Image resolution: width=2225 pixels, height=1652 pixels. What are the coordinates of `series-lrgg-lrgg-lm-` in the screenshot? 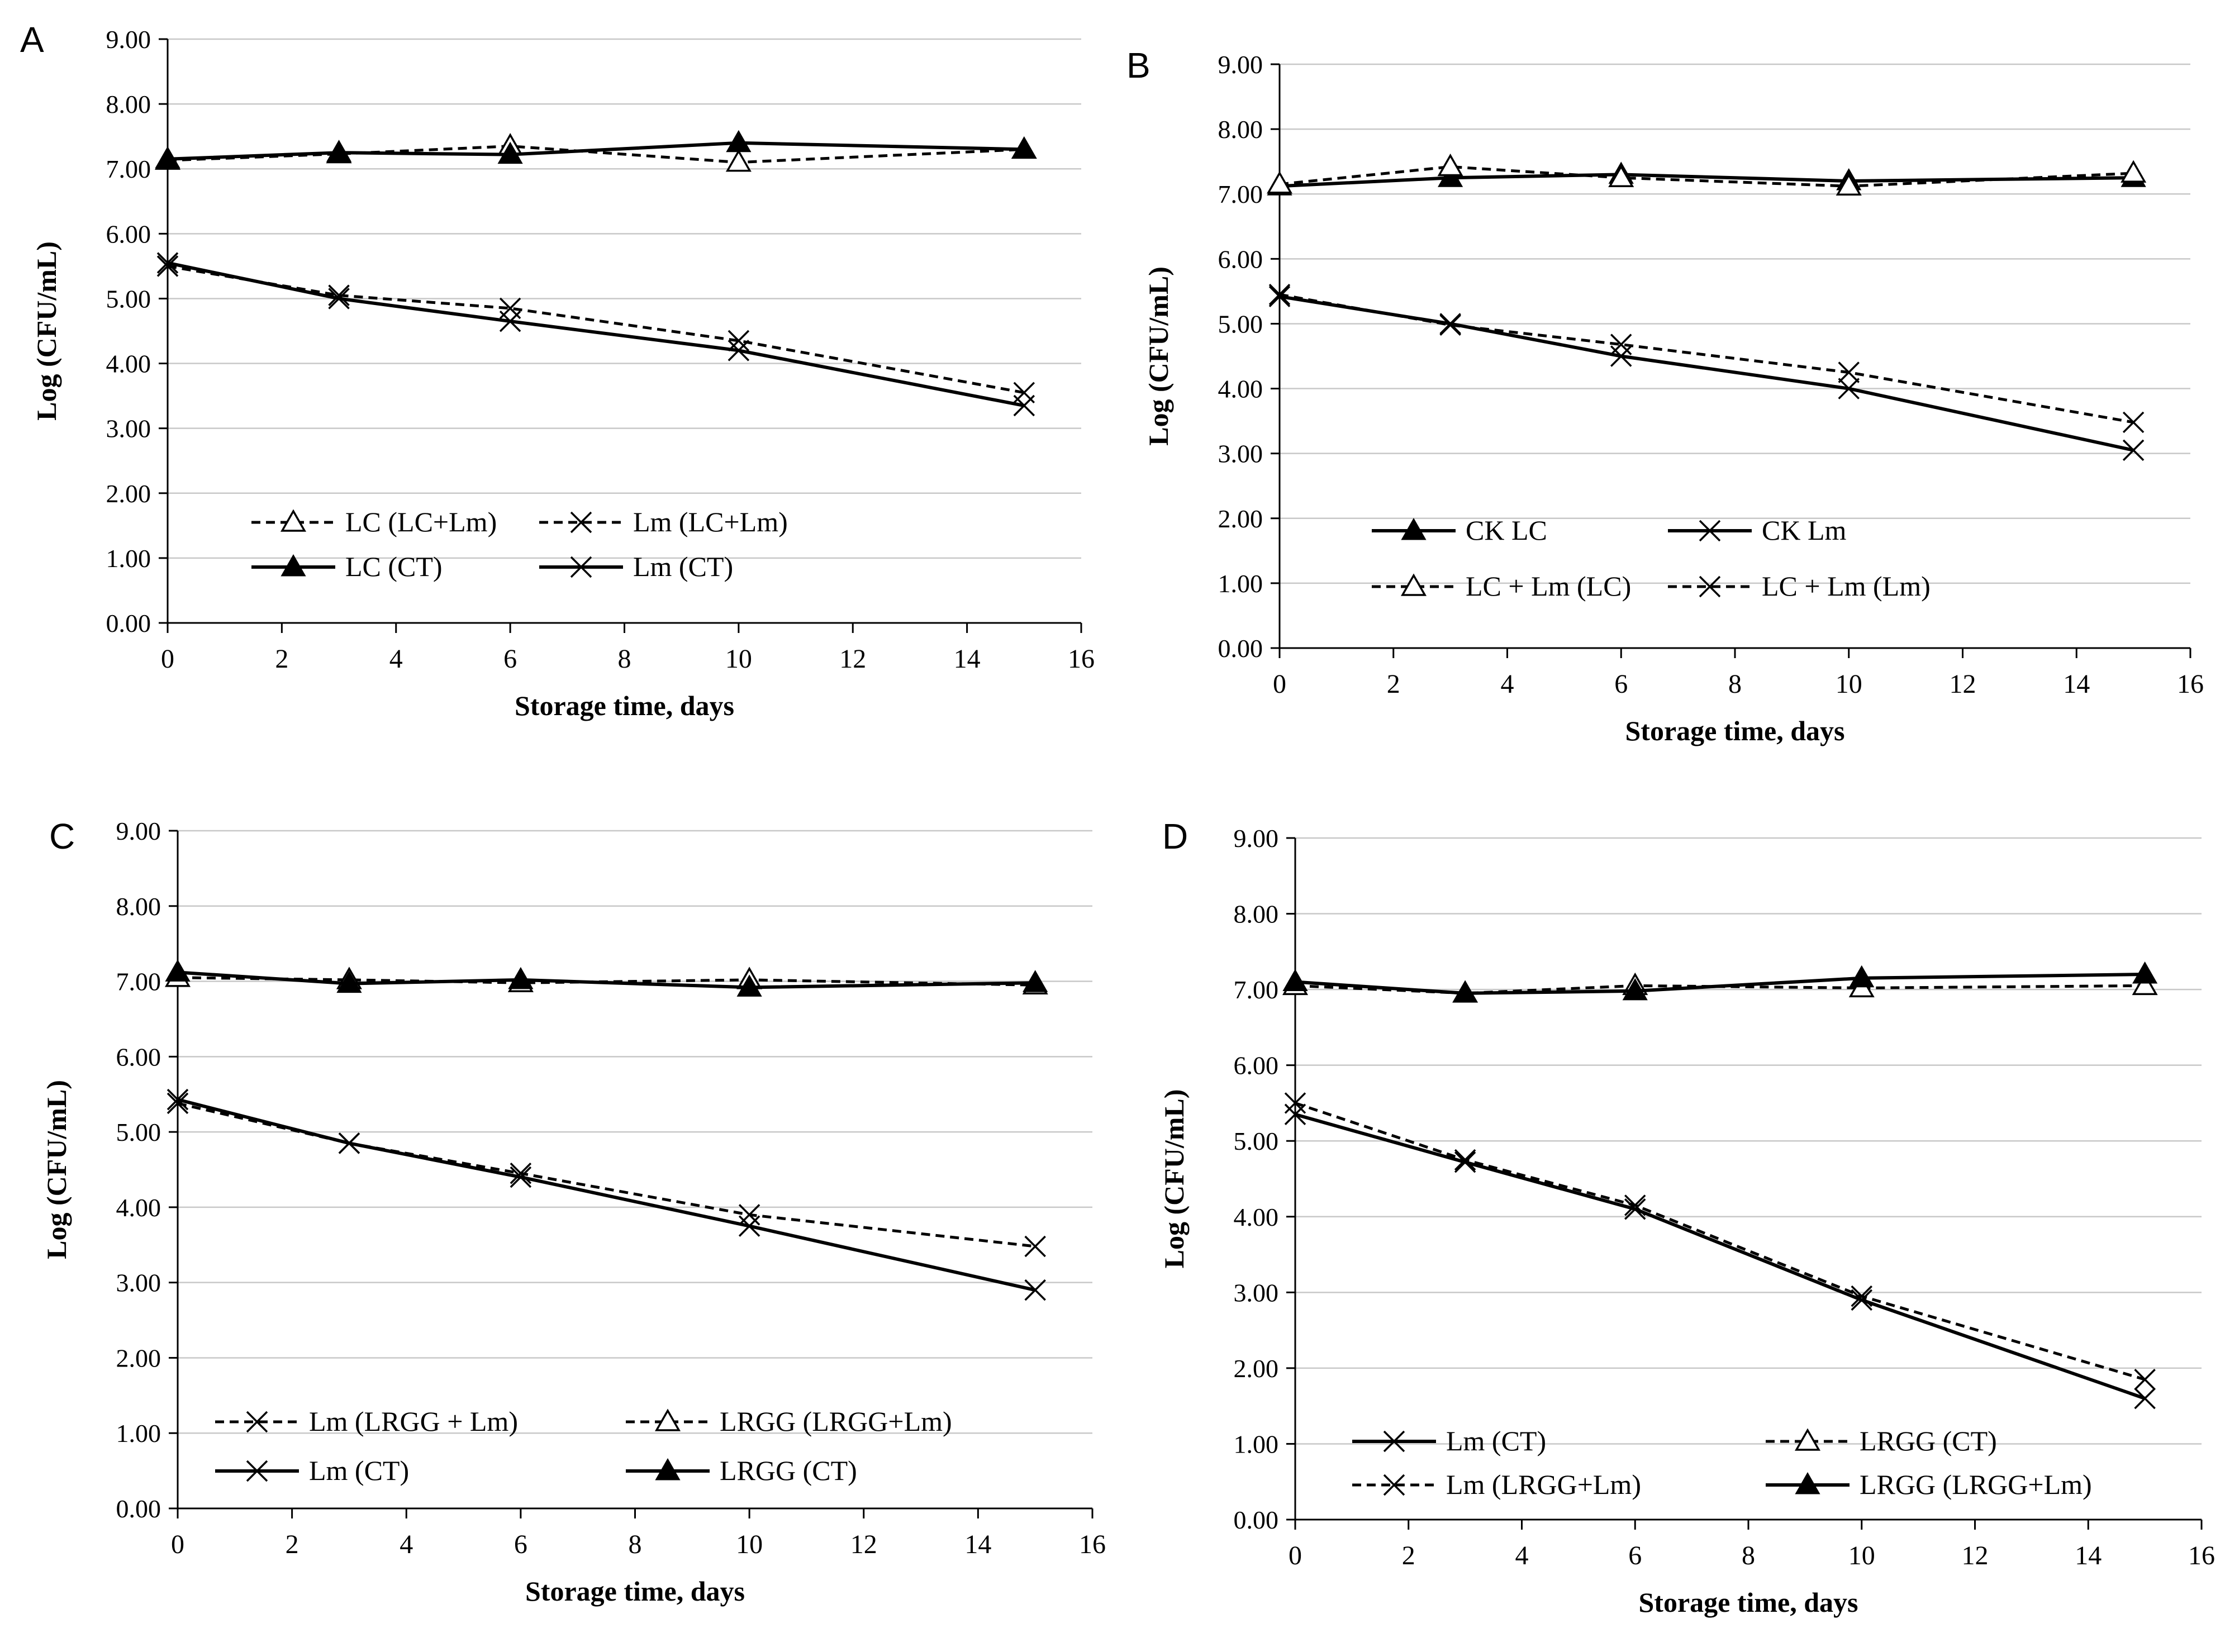 It's located at (1720, 982).